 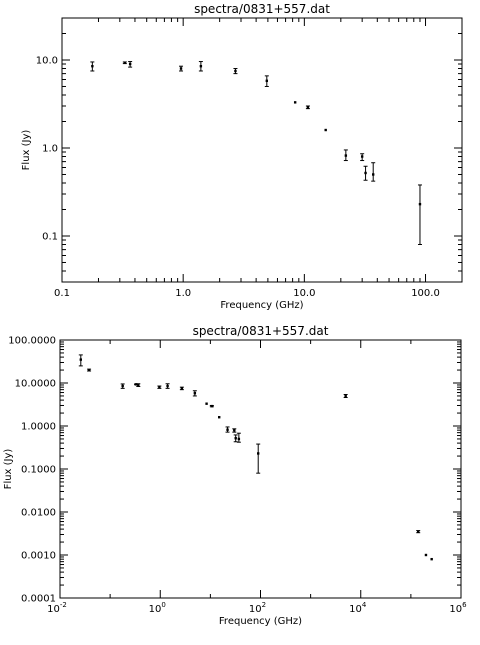 I want to click on bottom-x-tick-label-exp: 4, so click(x=364, y=605).